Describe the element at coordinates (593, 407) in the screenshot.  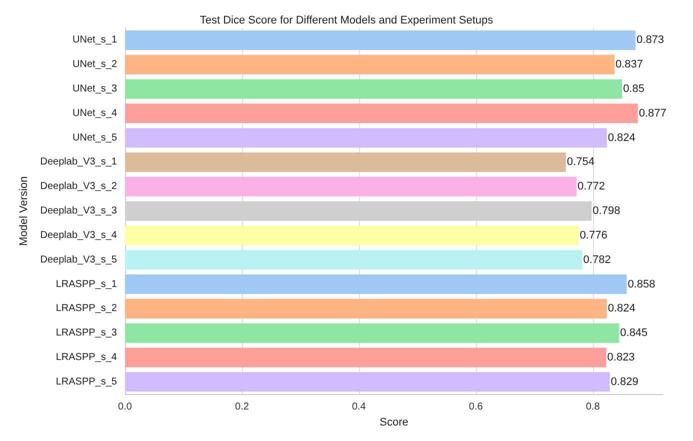
I see `x-tick-label: 0.8` at that location.